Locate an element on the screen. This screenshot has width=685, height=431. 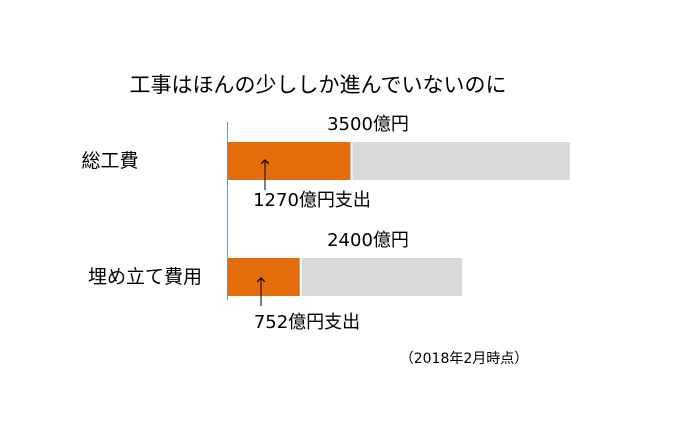
total-label-total: 3500億円 is located at coordinates (368, 124).